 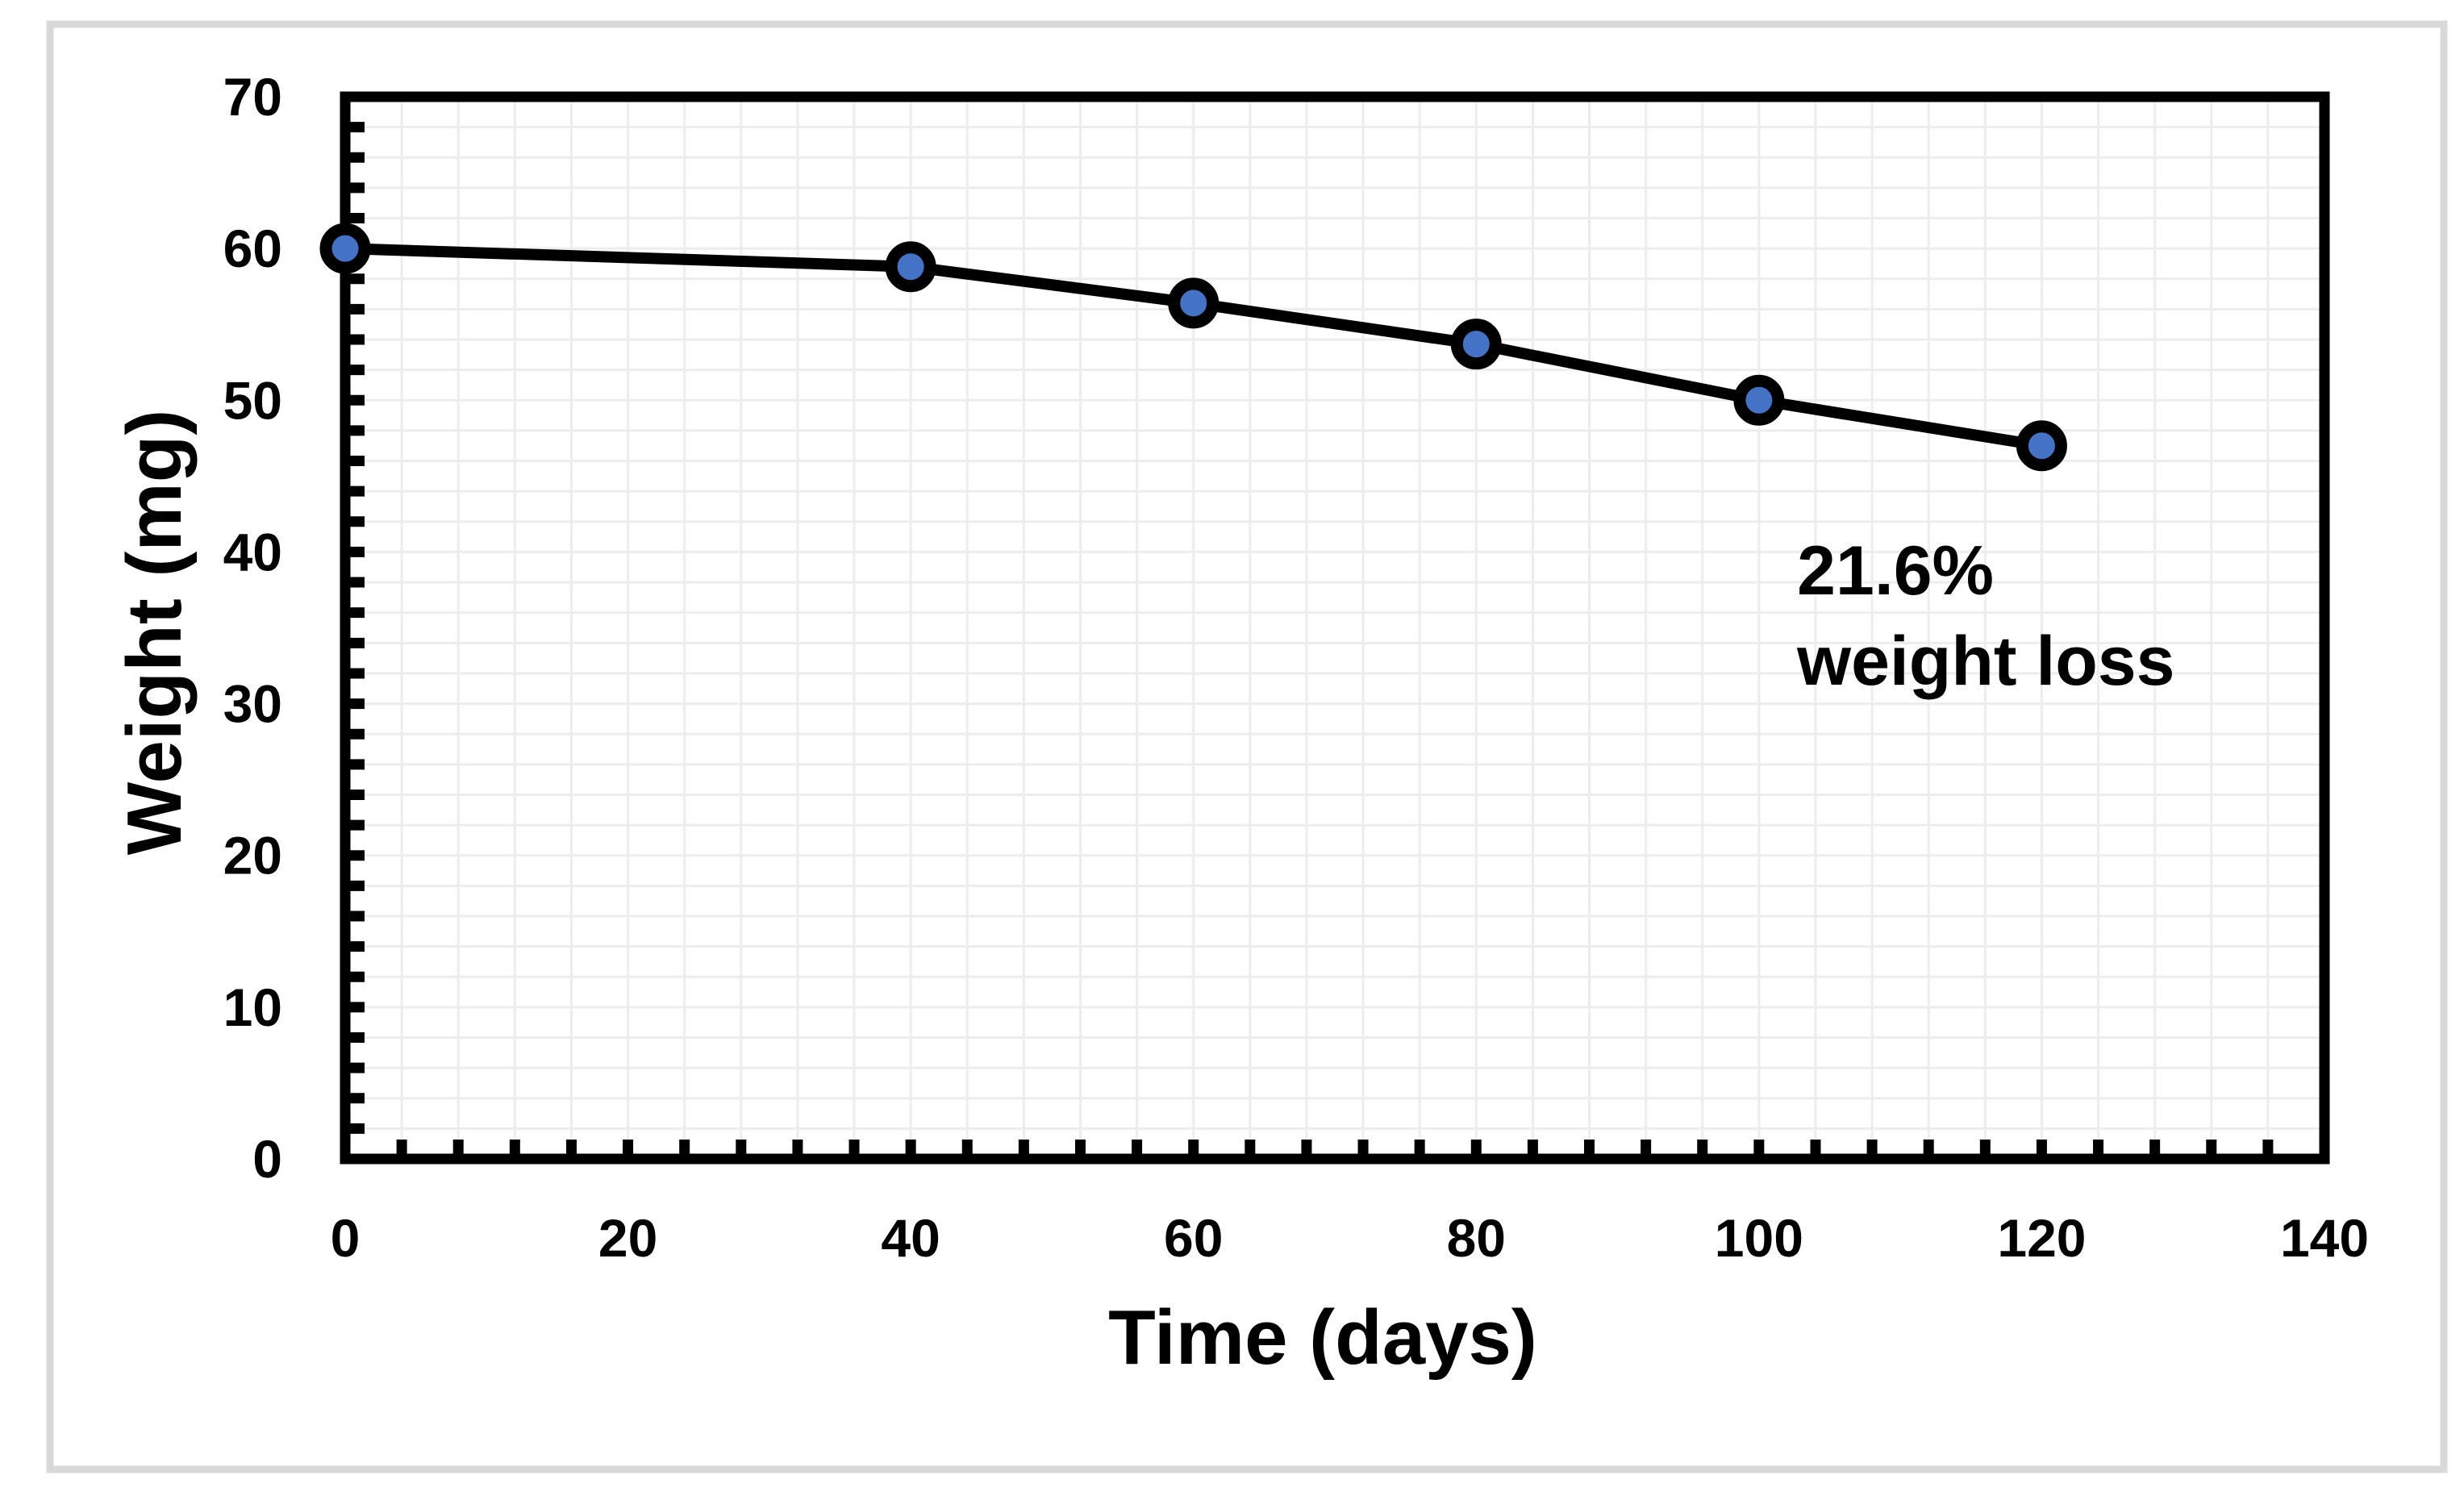 What do you see at coordinates (1896, 570) in the screenshot?
I see `annotation-line-1: 21.6%` at bounding box center [1896, 570].